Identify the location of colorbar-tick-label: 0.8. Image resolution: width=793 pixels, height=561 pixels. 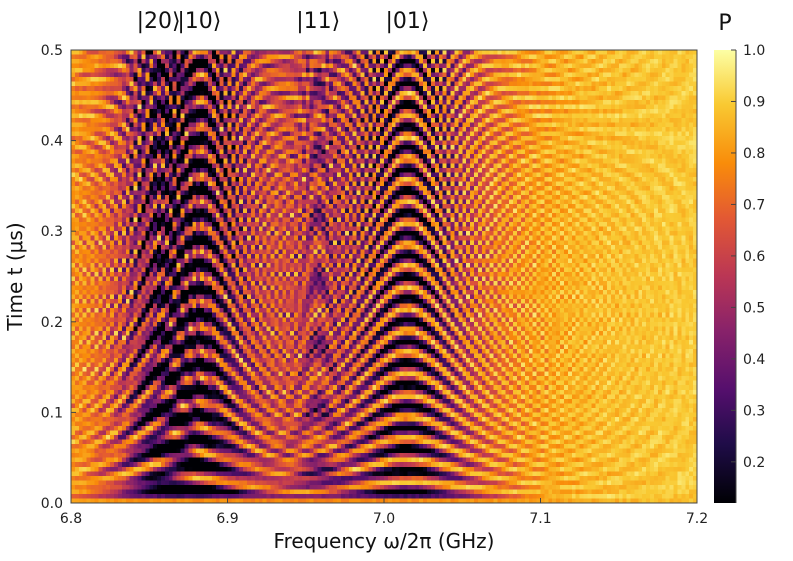
(754, 154).